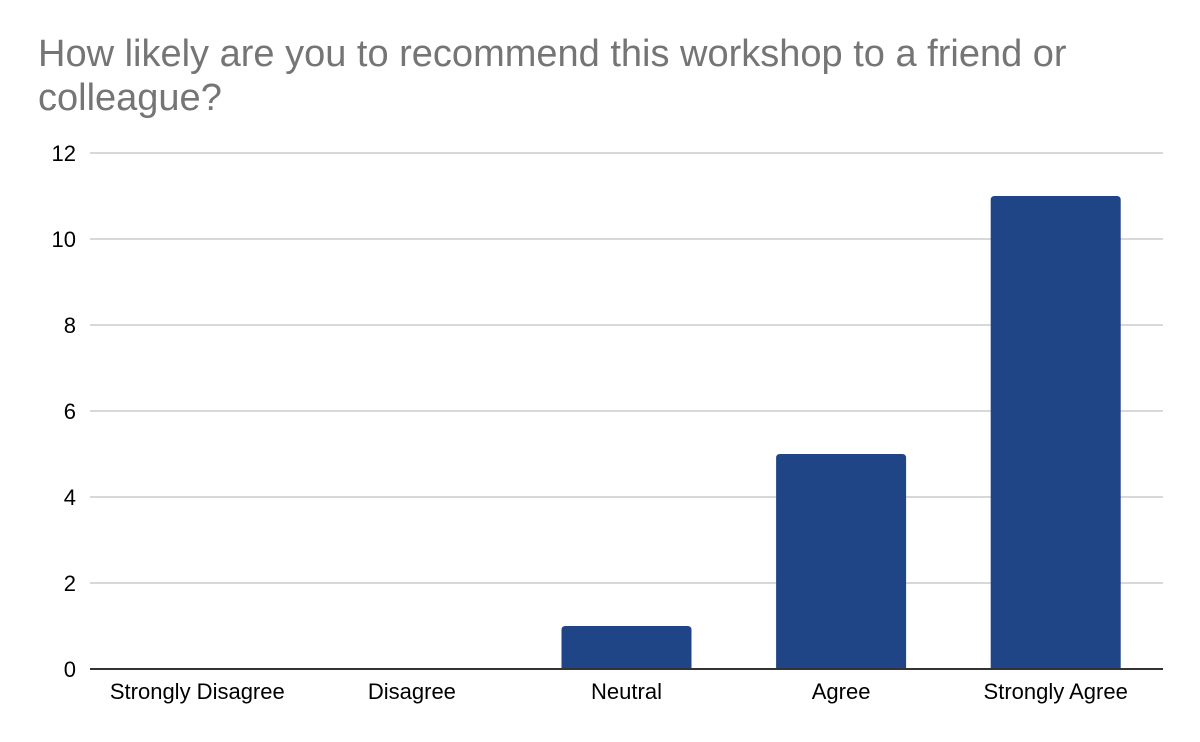  Describe the element at coordinates (70, 411) in the screenshot. I see `y-tick-label: 6` at that location.